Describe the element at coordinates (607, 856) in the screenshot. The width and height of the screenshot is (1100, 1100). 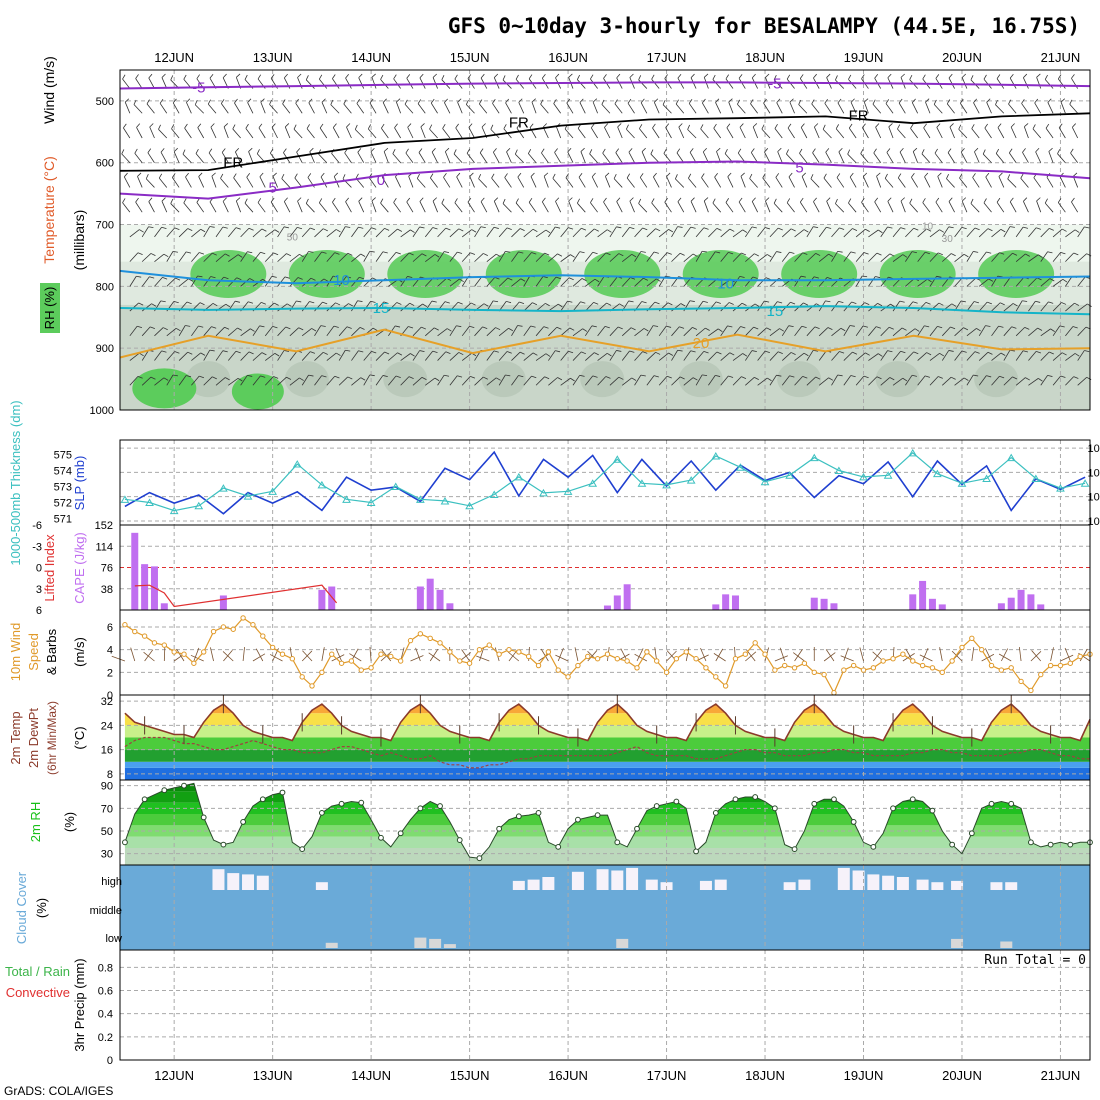
I see `rh-band` at that location.